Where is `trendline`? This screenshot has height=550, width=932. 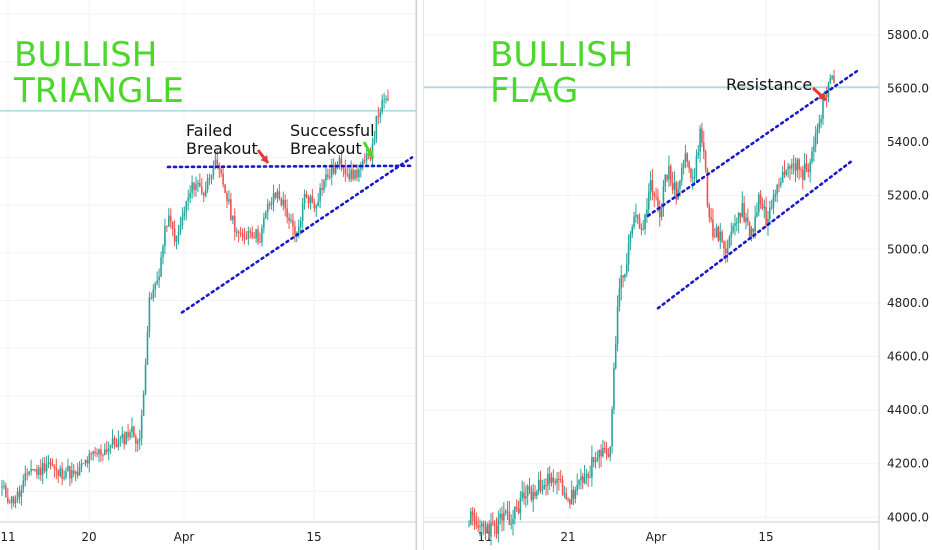 trendline is located at coordinates (297, 235).